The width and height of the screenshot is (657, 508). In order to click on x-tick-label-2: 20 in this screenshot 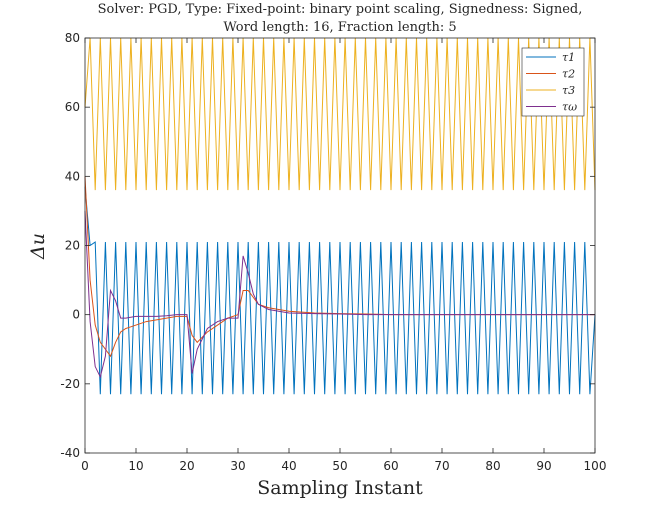, I will do `click(186, 466)`.